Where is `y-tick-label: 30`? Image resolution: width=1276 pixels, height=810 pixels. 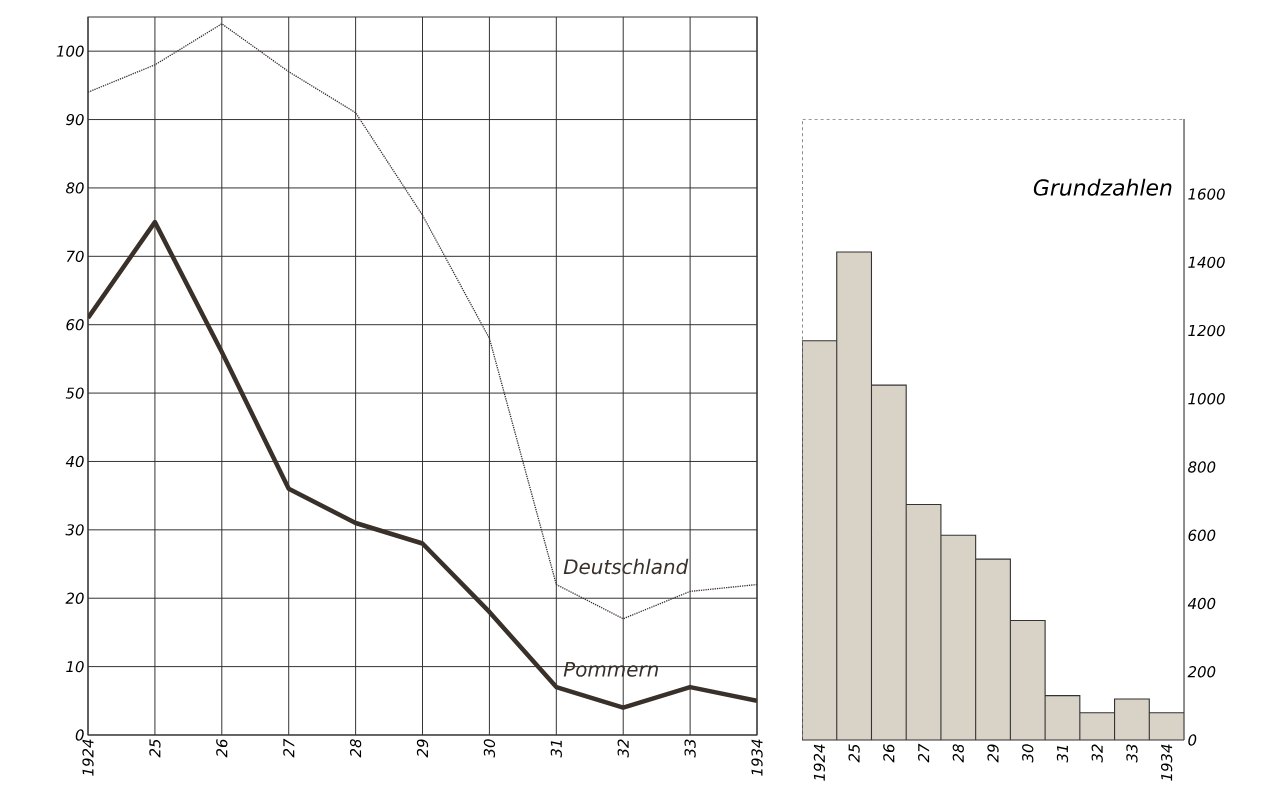 y-tick-label: 30 is located at coordinates (74, 530).